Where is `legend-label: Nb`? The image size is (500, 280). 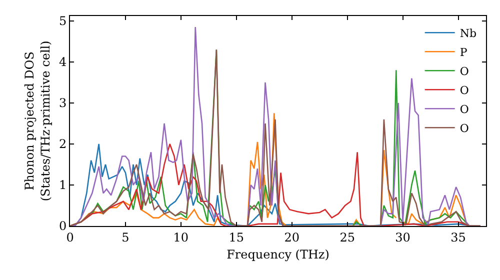 legend-label: Nb is located at coordinates (468, 33).